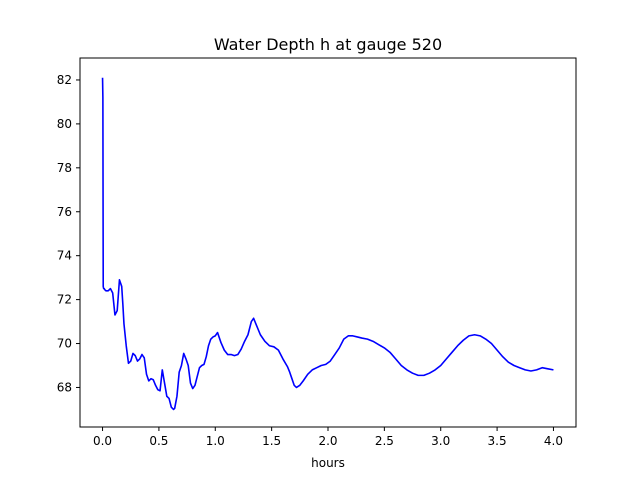 The width and height of the screenshot is (640, 480). I want to click on x-tick-label: 3.5, so click(497, 441).